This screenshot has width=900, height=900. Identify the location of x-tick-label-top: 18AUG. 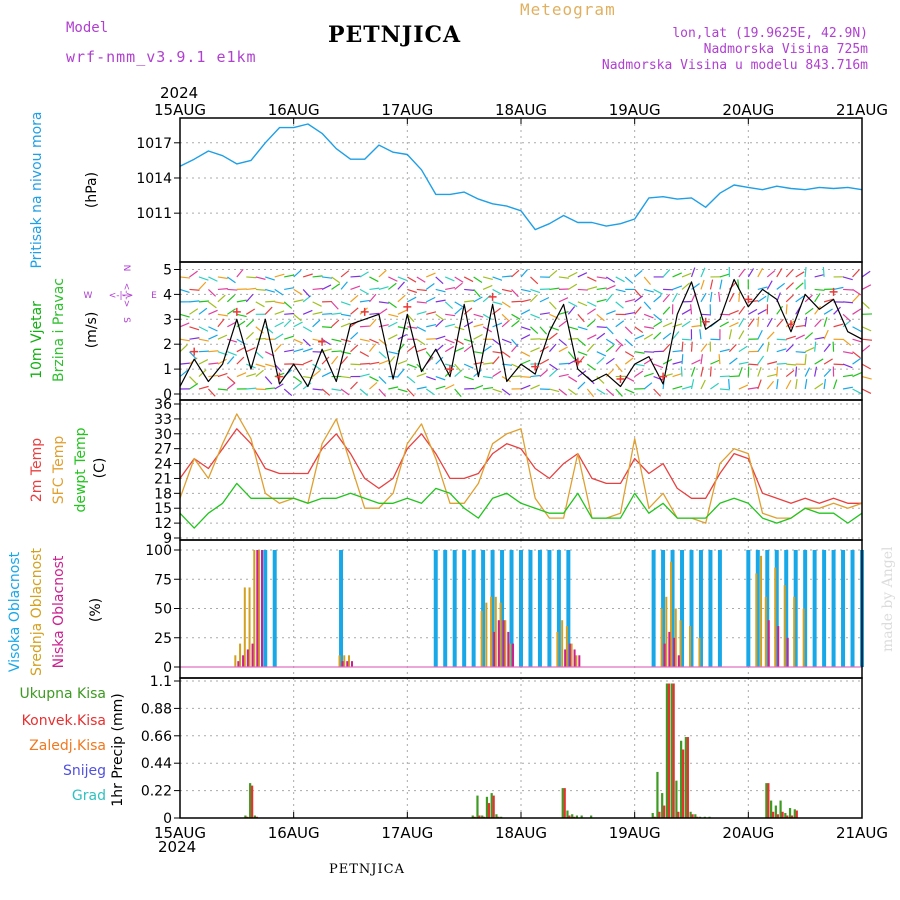
(521, 110).